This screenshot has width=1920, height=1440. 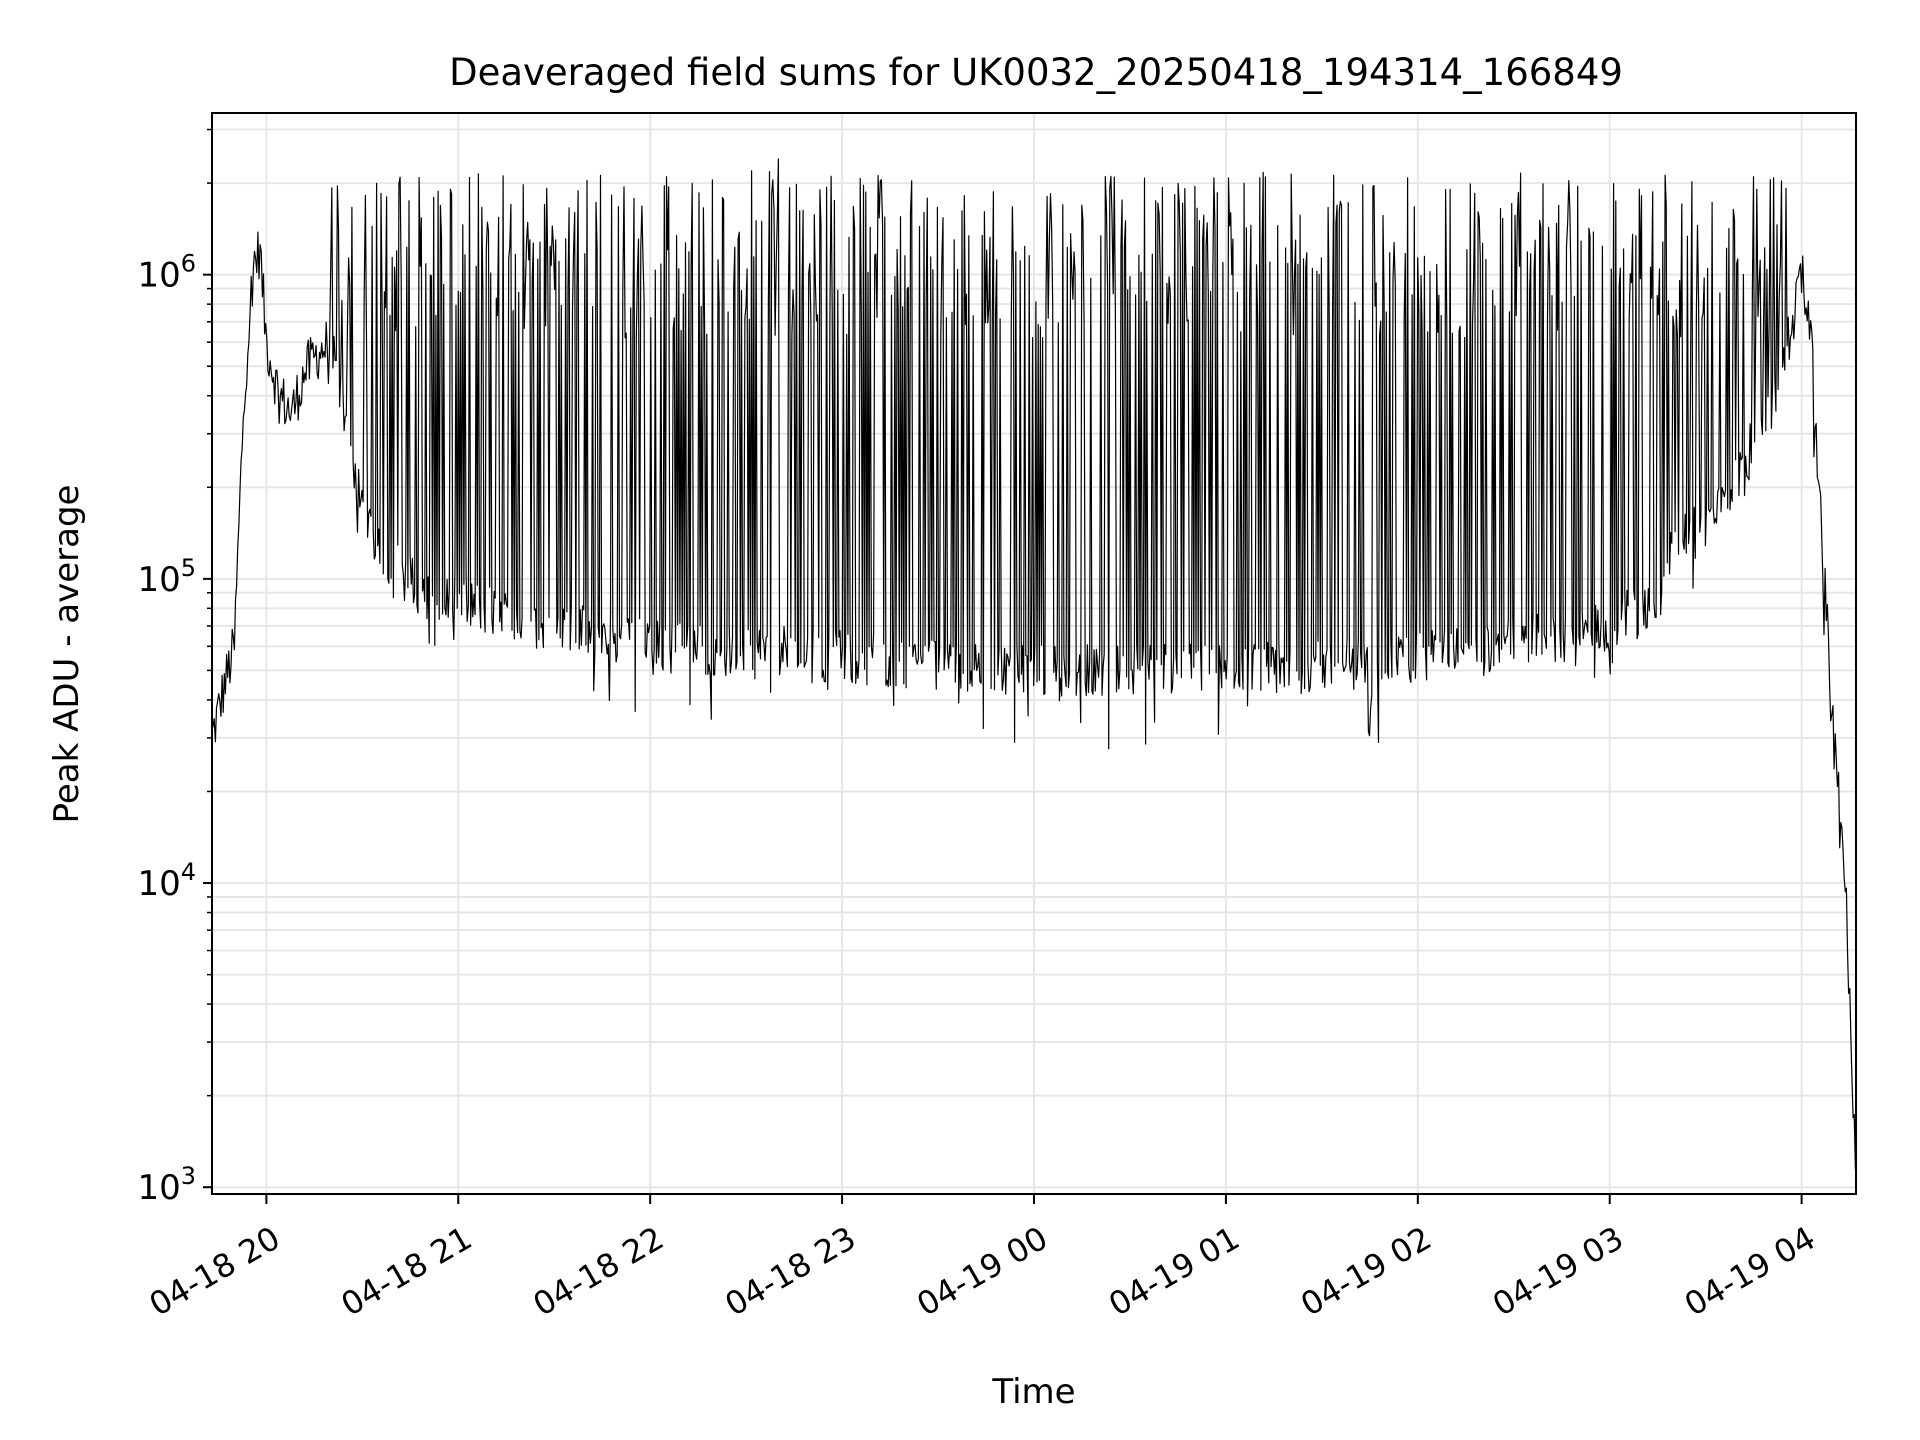 I want to click on y-axis: 10³ 10⁴ 10⁵ 10⁶, so click(x=174, y=668).